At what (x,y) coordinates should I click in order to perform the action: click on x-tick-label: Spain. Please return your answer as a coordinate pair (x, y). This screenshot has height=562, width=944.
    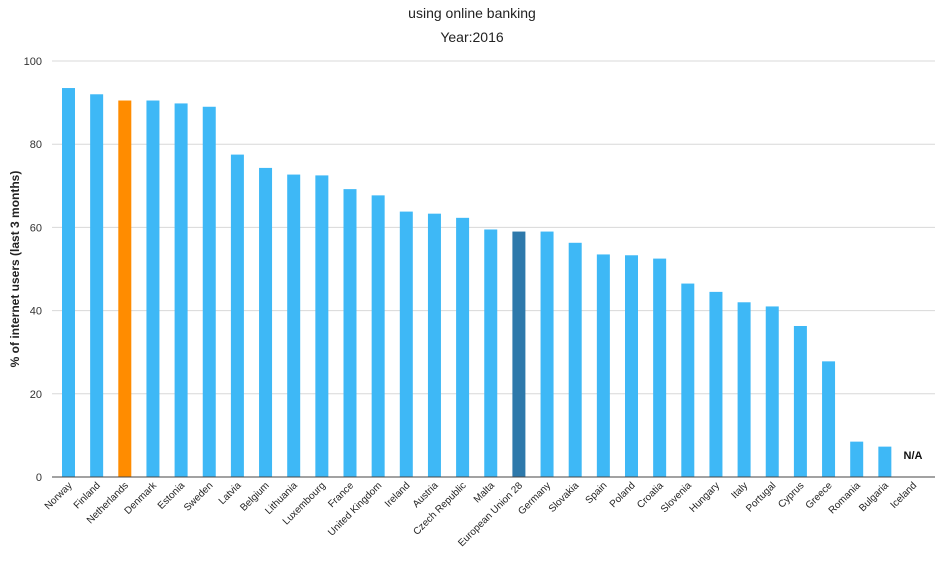
    Looking at the image, I should click on (597, 493).